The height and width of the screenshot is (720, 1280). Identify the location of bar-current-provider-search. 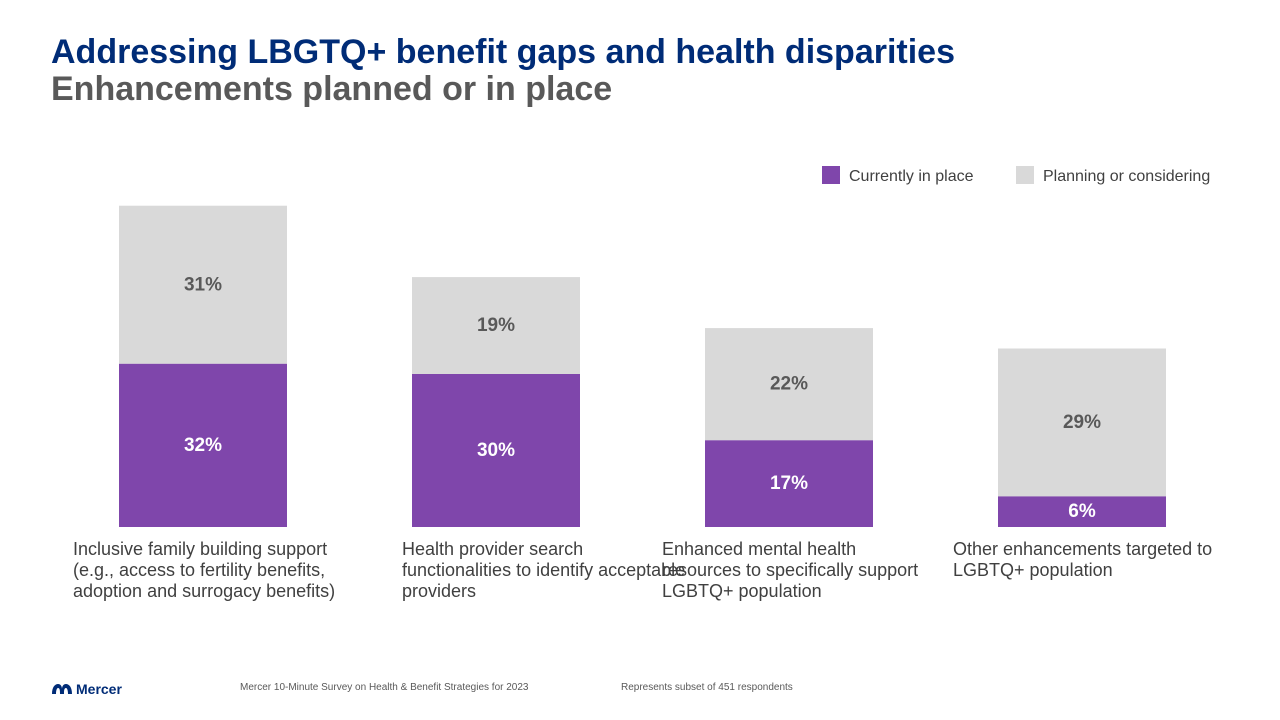
(496, 450).